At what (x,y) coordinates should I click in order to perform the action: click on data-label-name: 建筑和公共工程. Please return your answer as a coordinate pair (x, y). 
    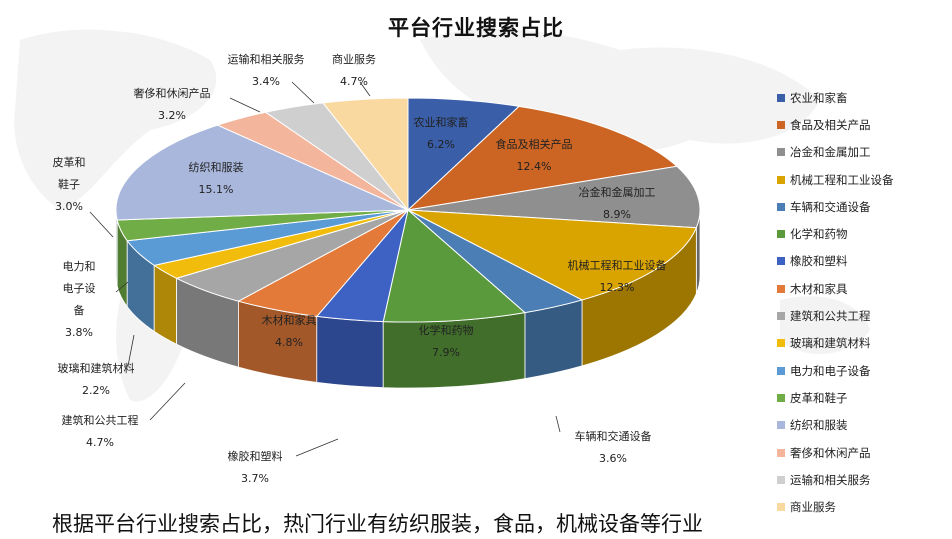
    Looking at the image, I should click on (100, 420).